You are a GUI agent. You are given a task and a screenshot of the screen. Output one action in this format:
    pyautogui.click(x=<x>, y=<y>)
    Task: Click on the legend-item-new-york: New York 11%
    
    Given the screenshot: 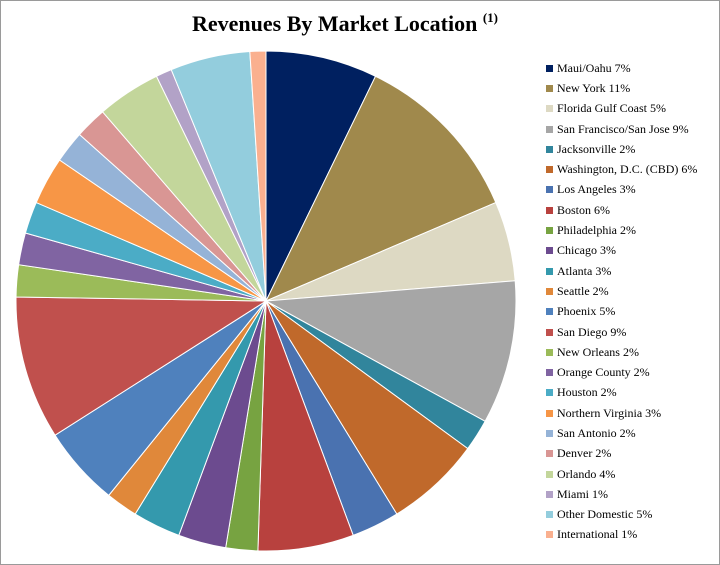 What is the action you would take?
    pyautogui.click(x=632, y=88)
    